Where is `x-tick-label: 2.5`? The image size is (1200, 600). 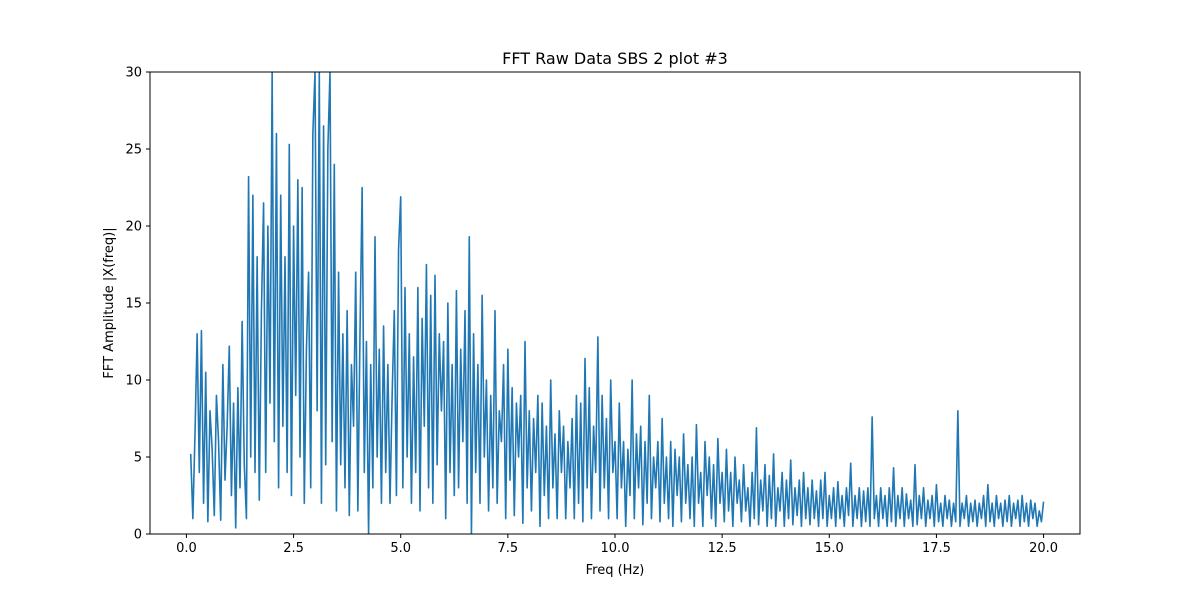 x-tick-label: 2.5 is located at coordinates (293, 548).